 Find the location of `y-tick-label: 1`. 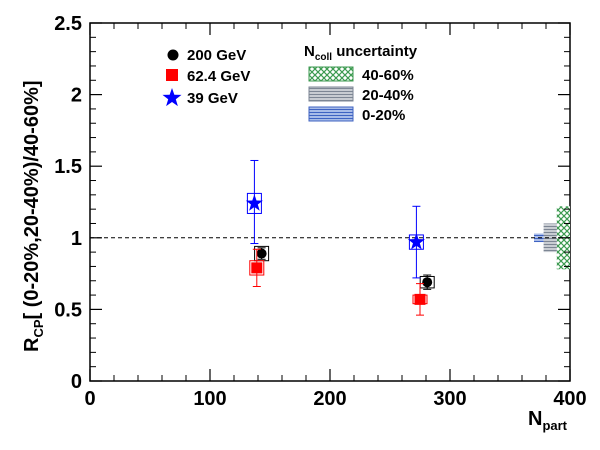

y-tick-label: 1 is located at coordinates (76, 239).